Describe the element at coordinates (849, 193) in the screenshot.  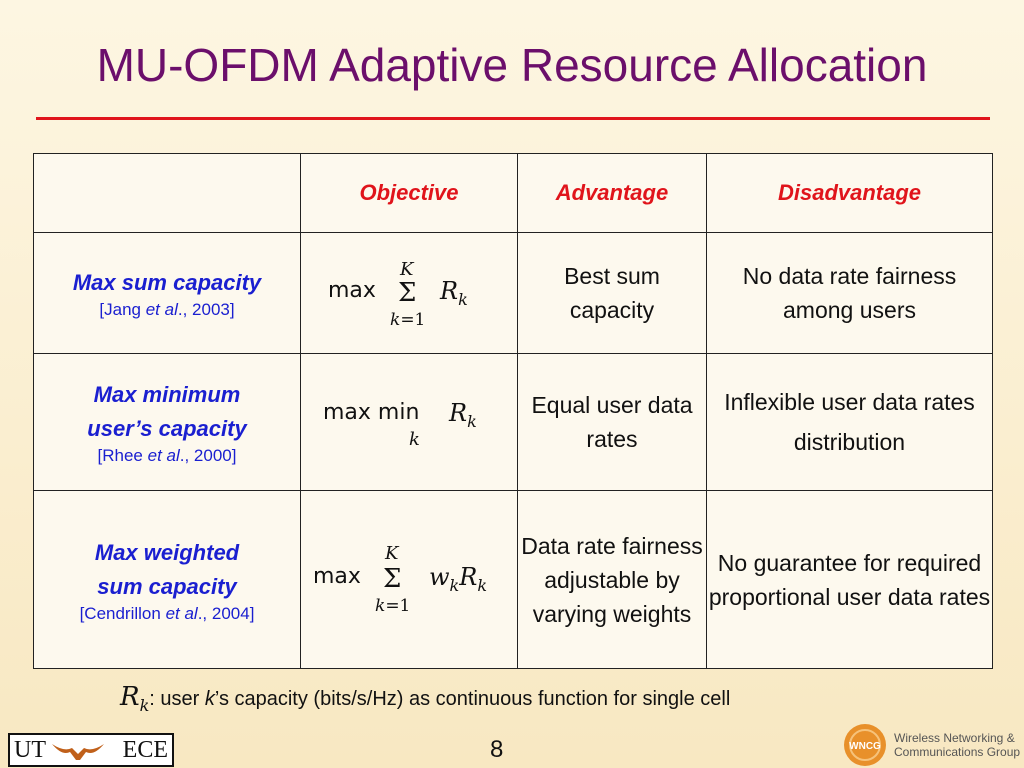
I see `header-disadvantage: Disadvantage` at that location.